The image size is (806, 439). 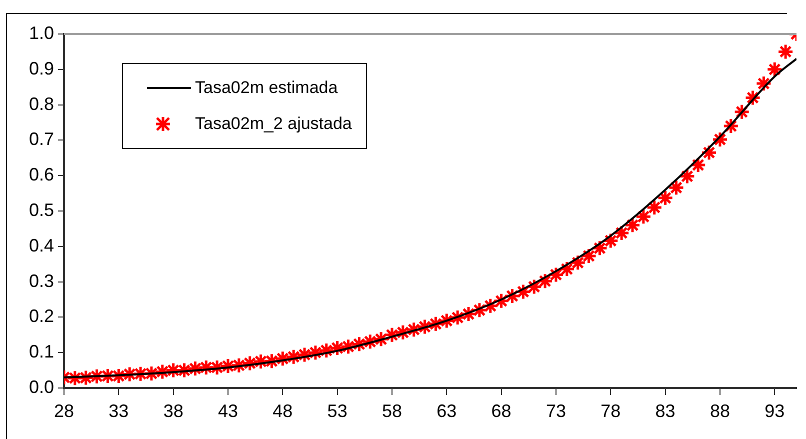 I want to click on x-tick-label: 53, so click(x=337, y=410).